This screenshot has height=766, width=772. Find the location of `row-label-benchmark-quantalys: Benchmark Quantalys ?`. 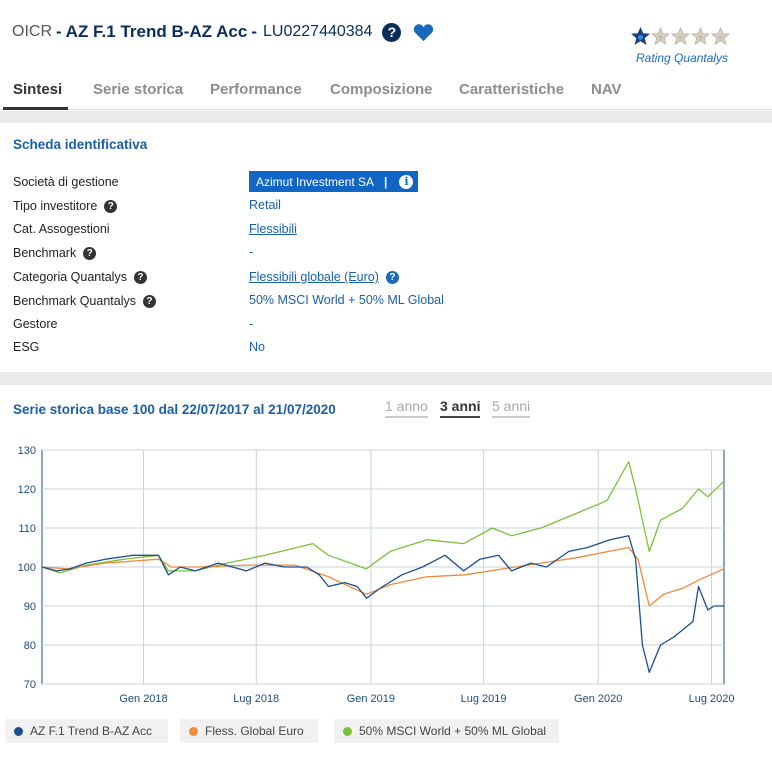

row-label-benchmark-quantalys: Benchmark Quantalys ? is located at coordinates (84, 301).